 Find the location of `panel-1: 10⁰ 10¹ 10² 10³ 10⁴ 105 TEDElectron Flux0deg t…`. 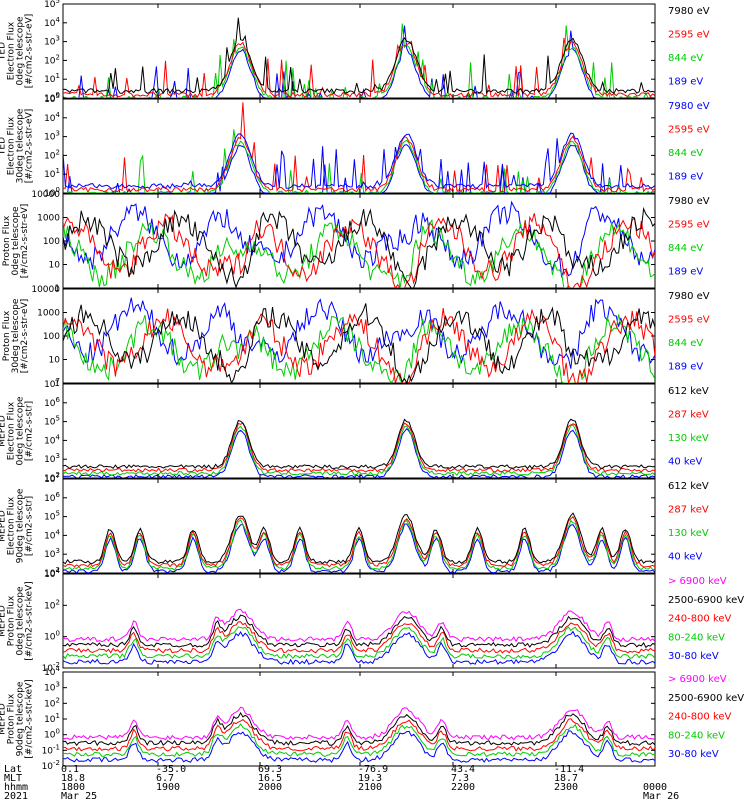

panel-1: 10⁰ 10¹ 10² 10³ 10⁴ 105 TEDElectron Flux0deg t… is located at coordinates (355, 52).